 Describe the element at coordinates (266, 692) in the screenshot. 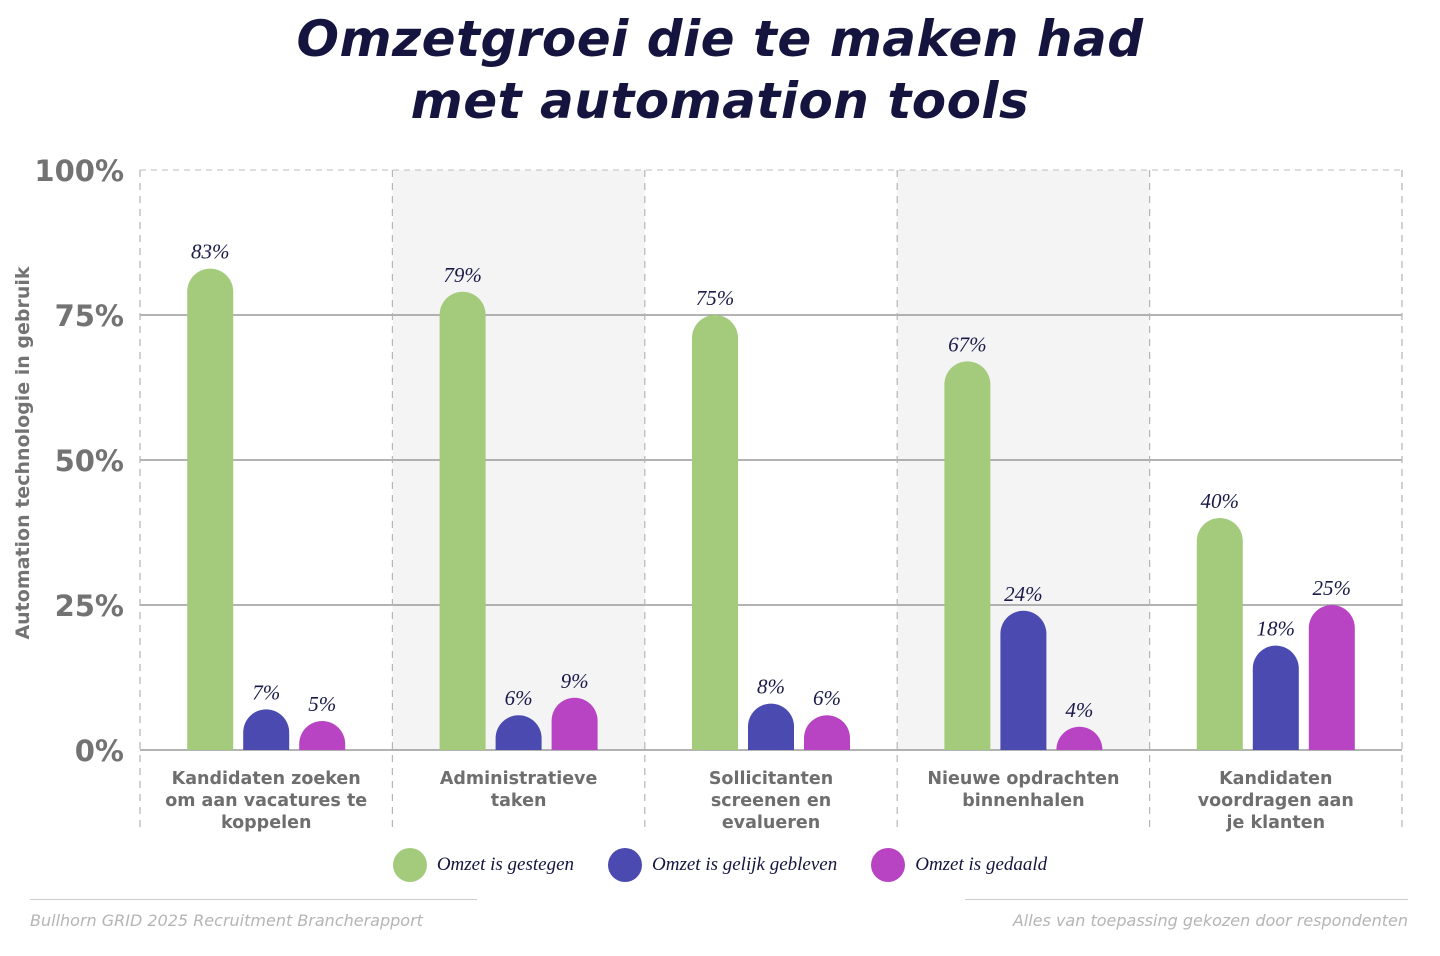

I see `data-label: 7%` at that location.